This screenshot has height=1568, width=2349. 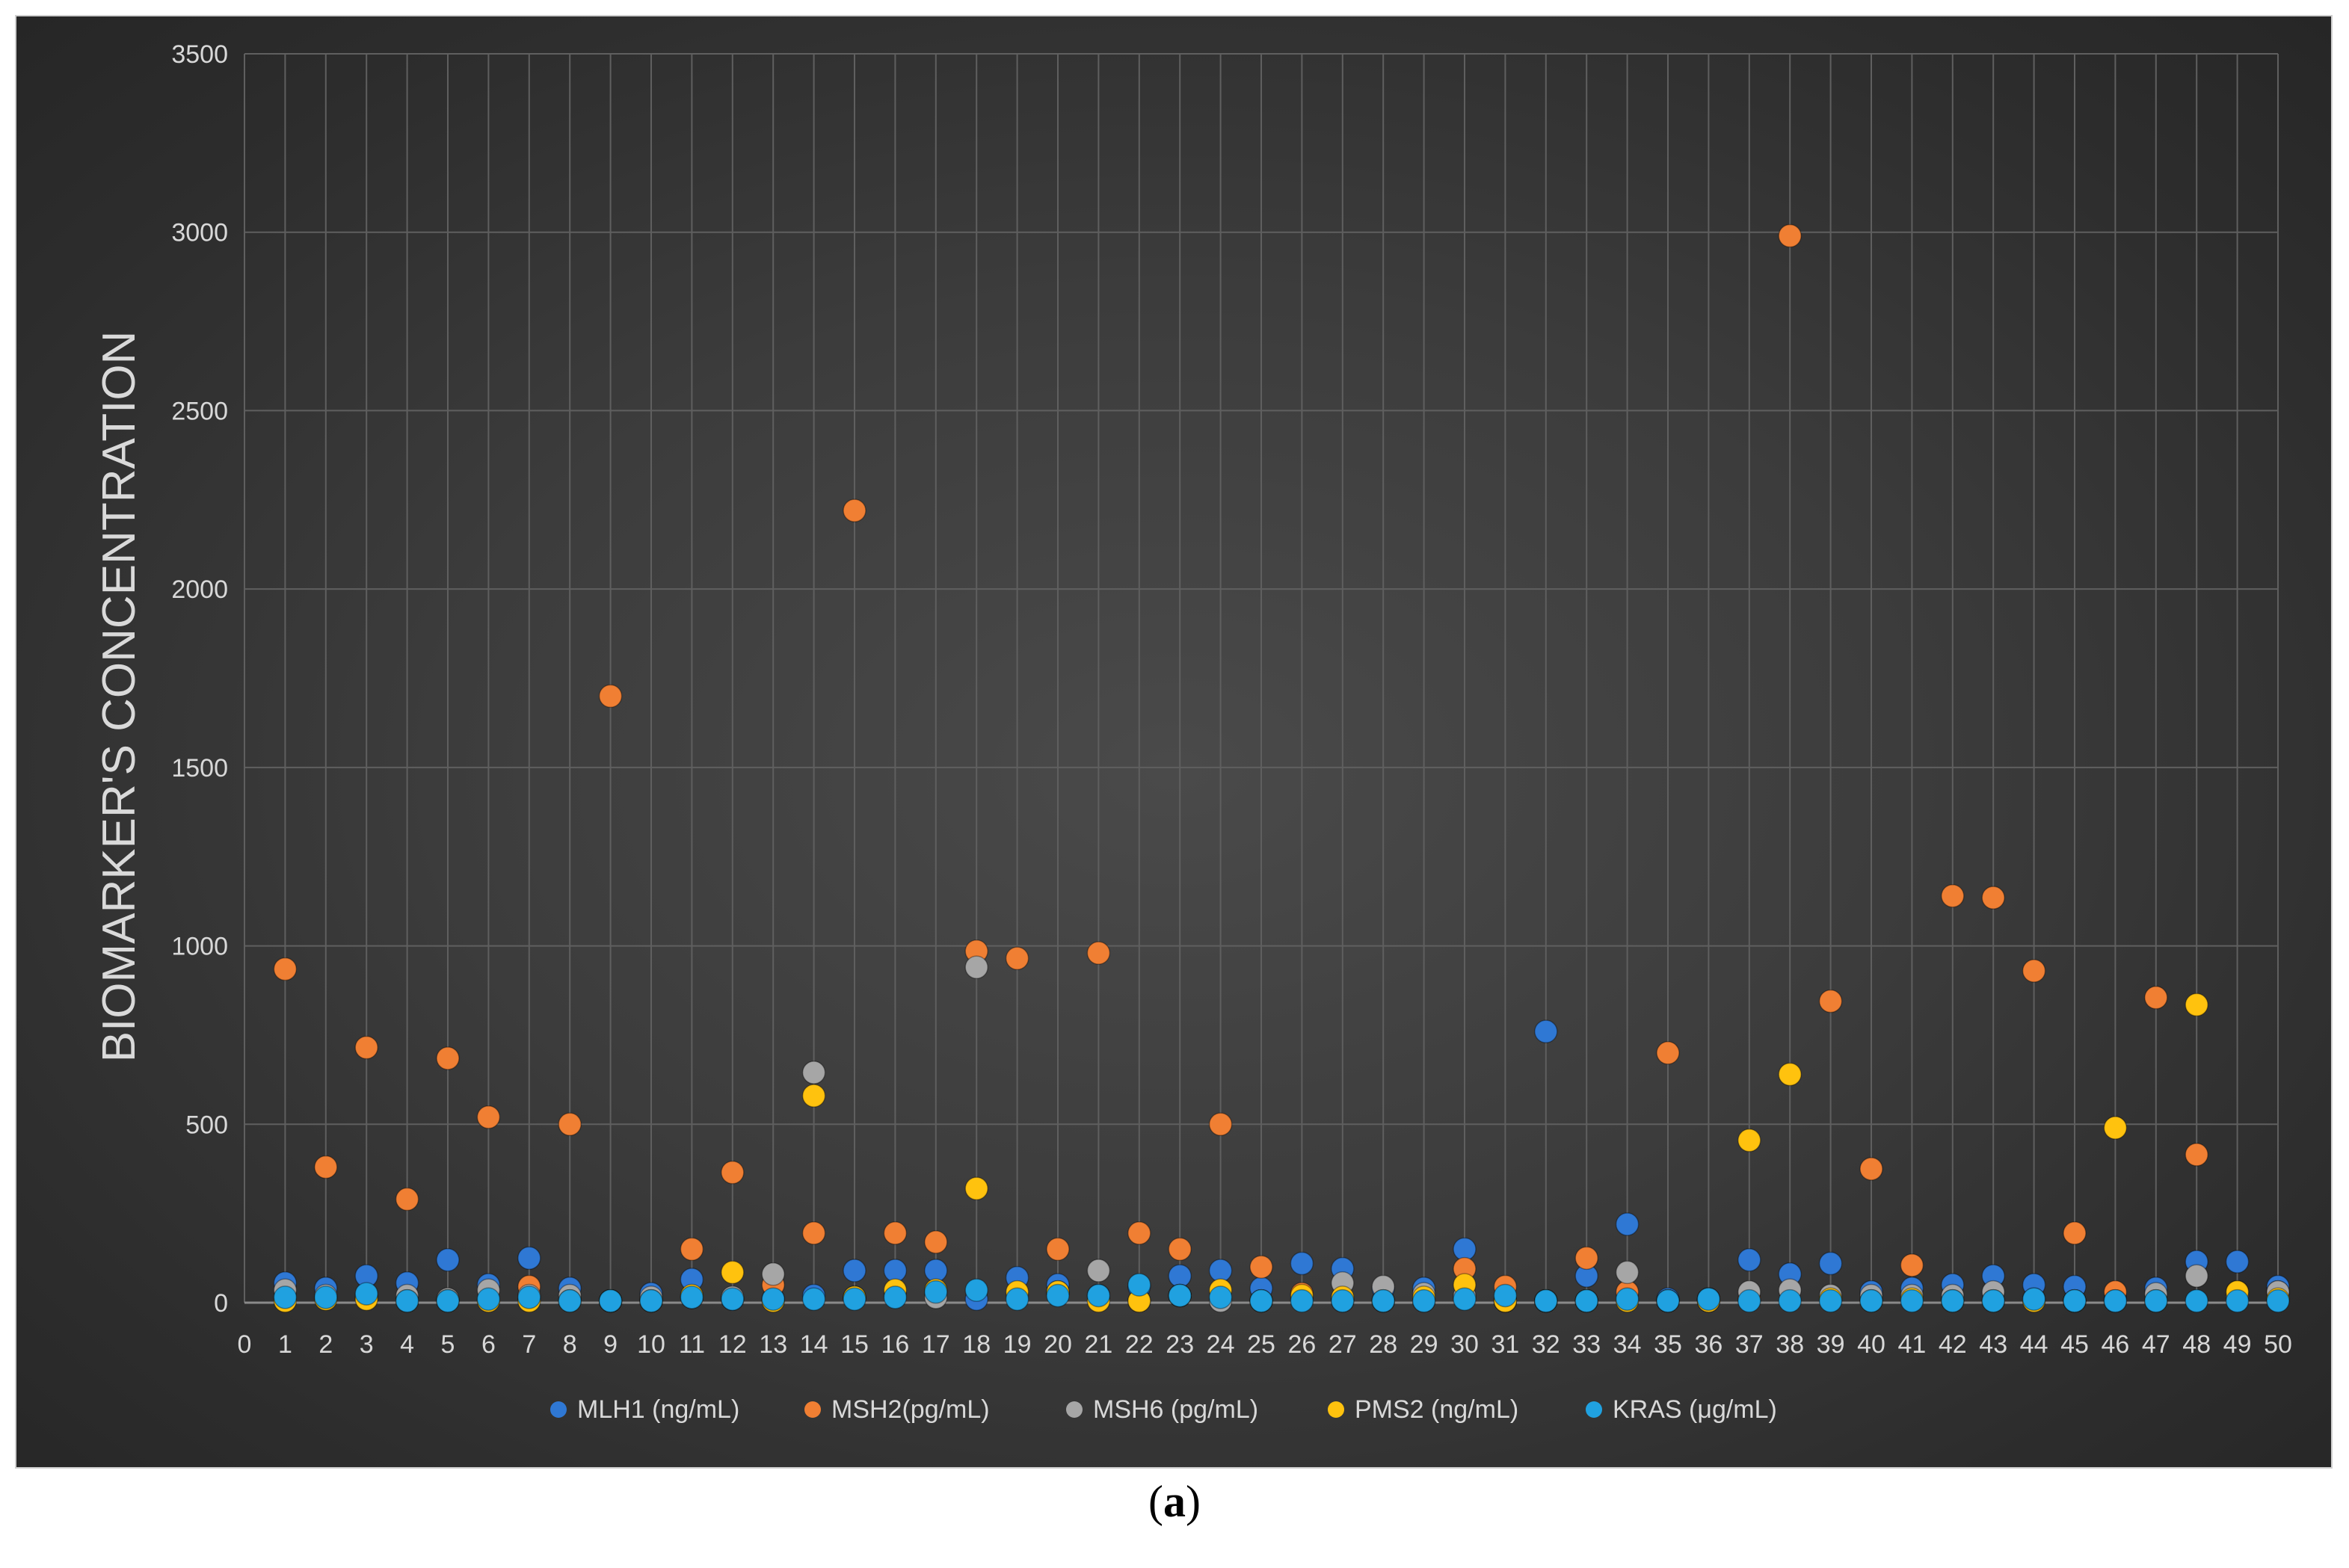 What do you see at coordinates (1301, 1344) in the screenshot?
I see `x-tick-label: 26` at bounding box center [1301, 1344].